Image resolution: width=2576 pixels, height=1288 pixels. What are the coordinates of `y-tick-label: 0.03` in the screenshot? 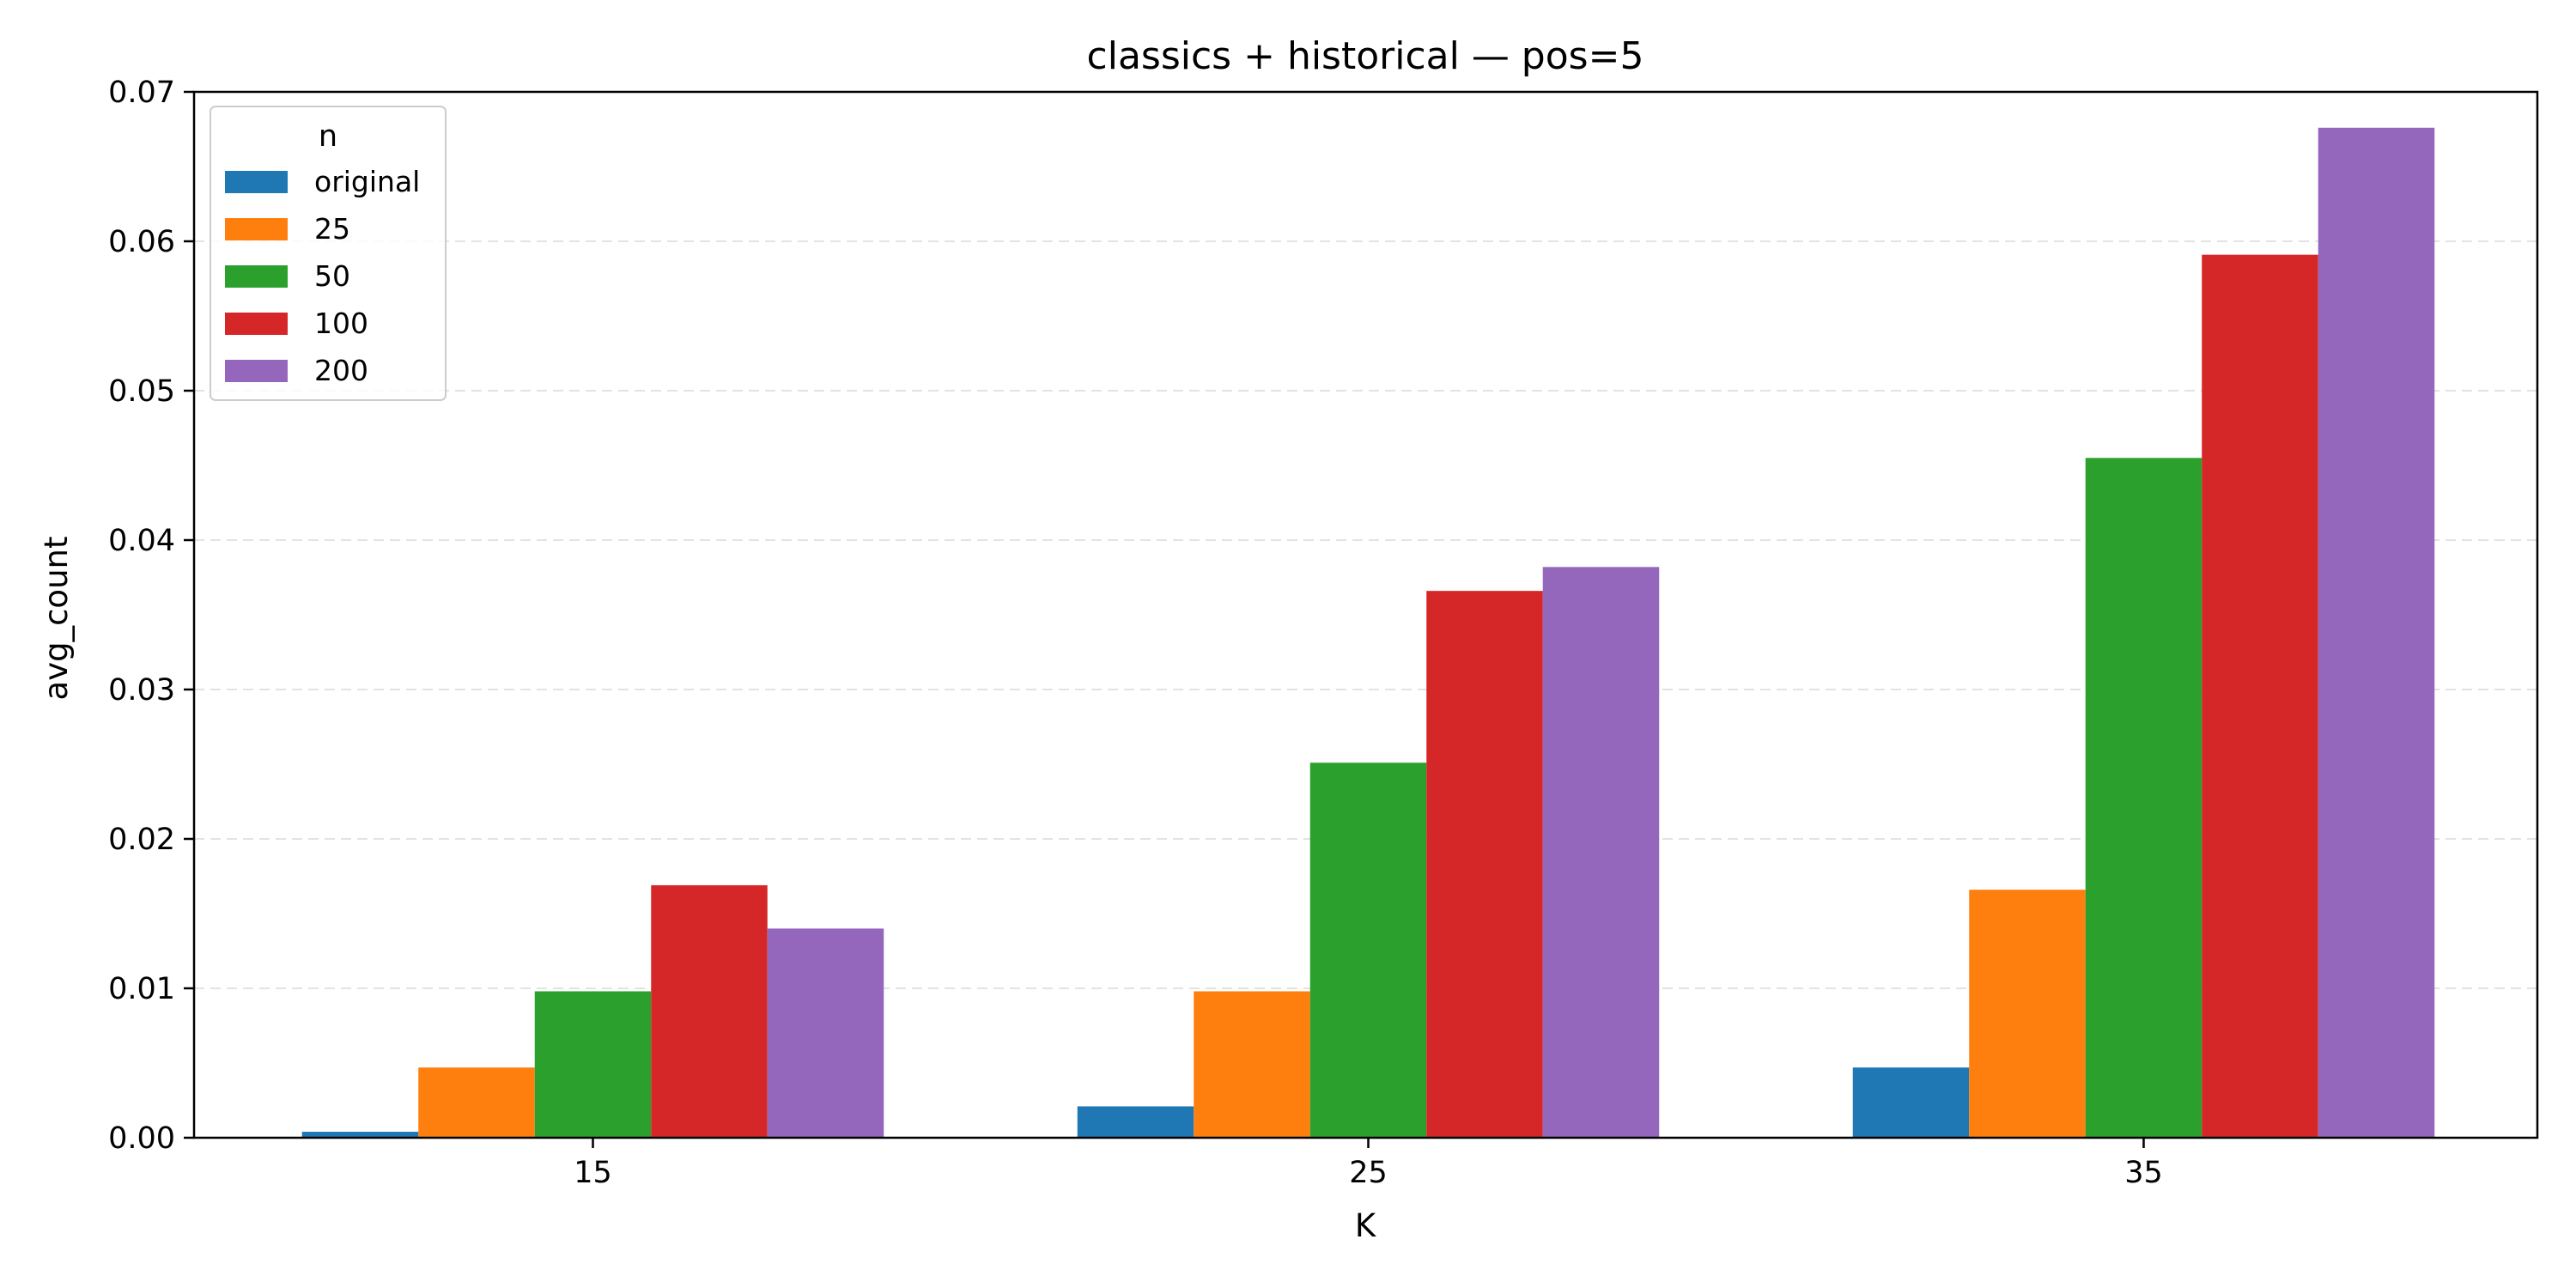 It's located at (142, 691).